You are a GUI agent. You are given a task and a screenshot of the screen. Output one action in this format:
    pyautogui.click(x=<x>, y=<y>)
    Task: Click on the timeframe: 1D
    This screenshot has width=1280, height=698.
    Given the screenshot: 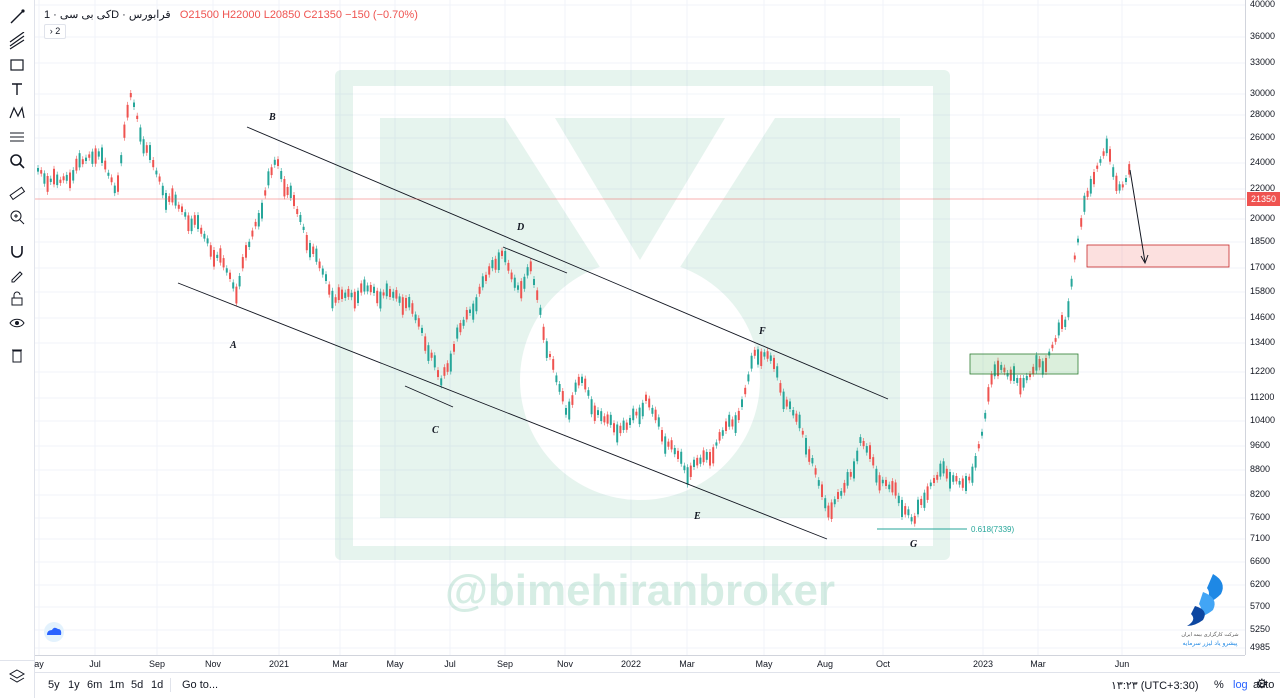 What is the action you would take?
    pyautogui.click(x=82, y=15)
    